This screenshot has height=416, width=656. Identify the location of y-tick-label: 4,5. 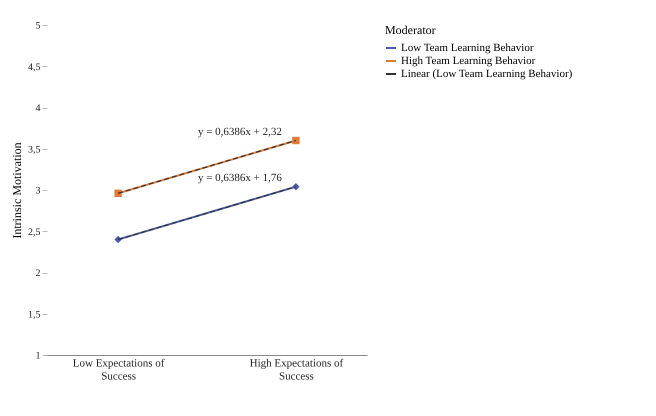
(34, 67).